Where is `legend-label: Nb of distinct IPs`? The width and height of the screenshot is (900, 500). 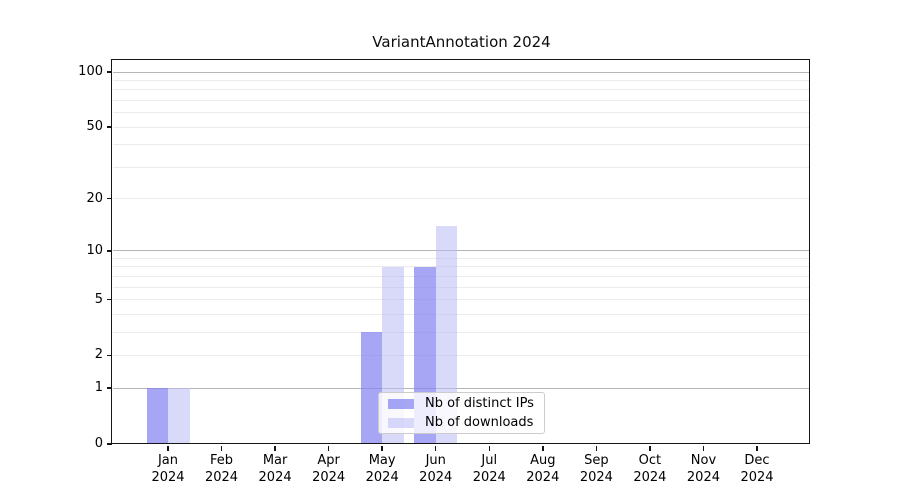 legend-label: Nb of distinct IPs is located at coordinates (479, 403).